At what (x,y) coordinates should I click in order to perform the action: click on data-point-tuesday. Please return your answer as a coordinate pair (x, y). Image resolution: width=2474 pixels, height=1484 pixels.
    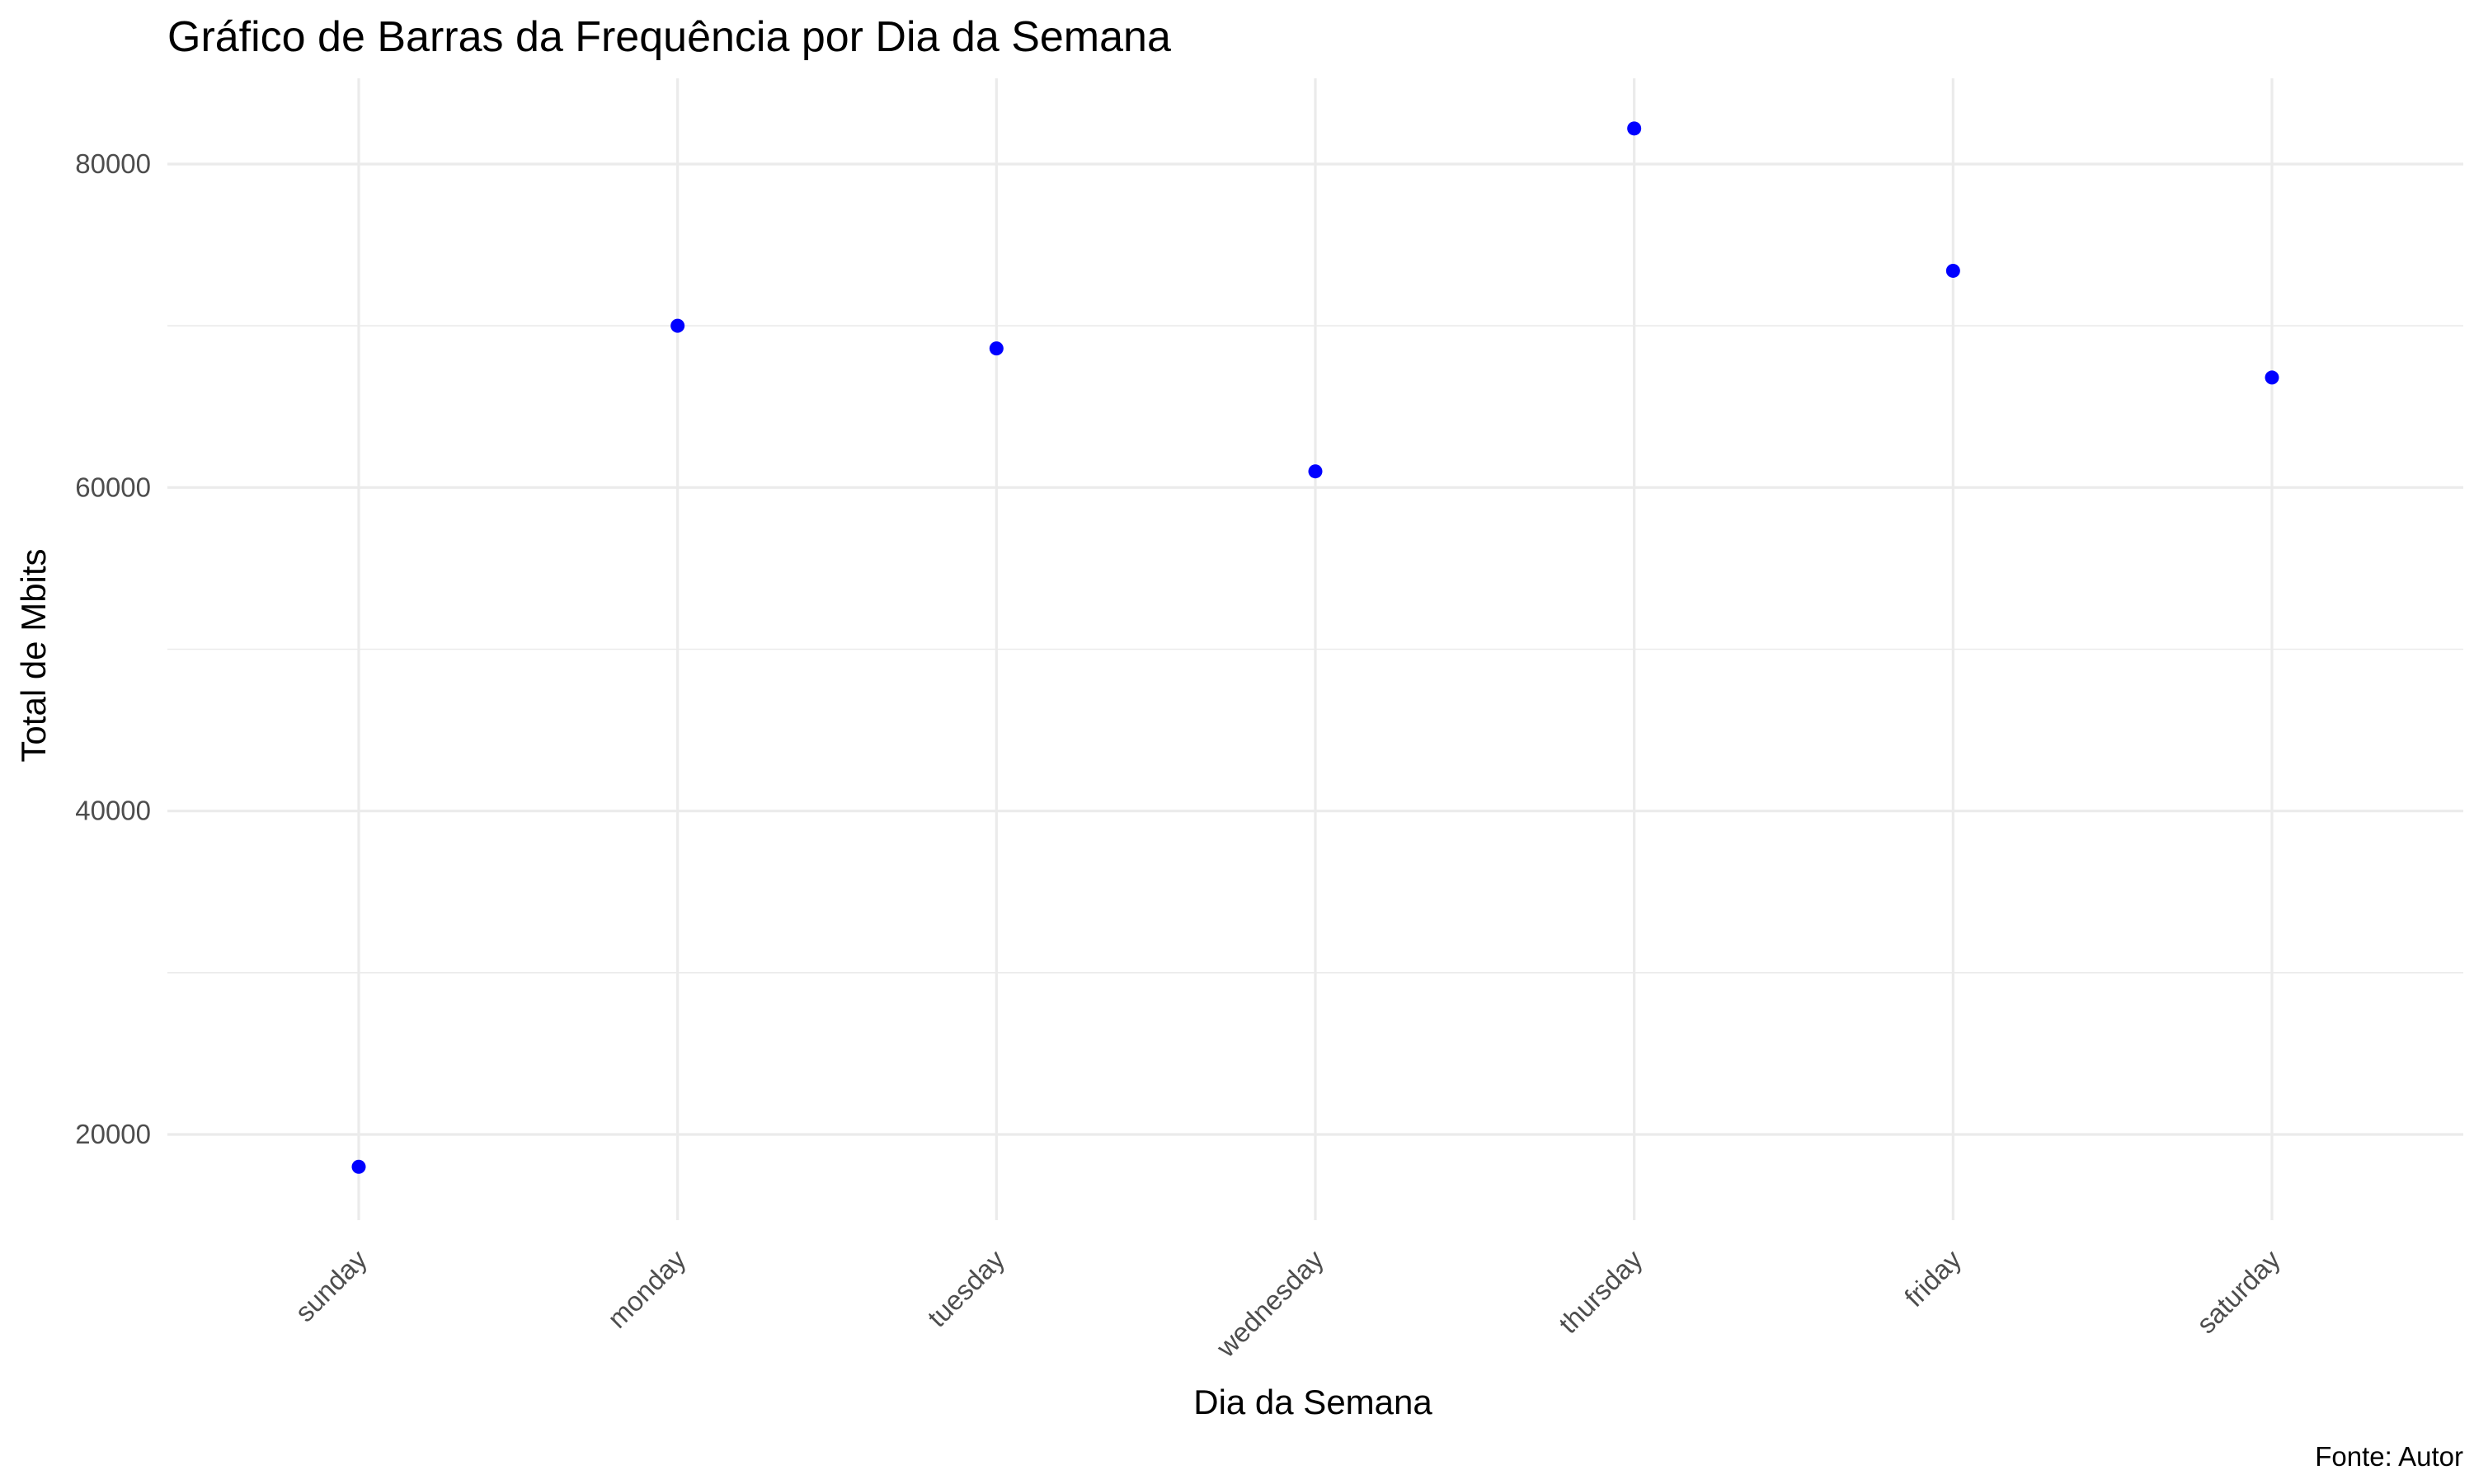
    Looking at the image, I should click on (996, 348).